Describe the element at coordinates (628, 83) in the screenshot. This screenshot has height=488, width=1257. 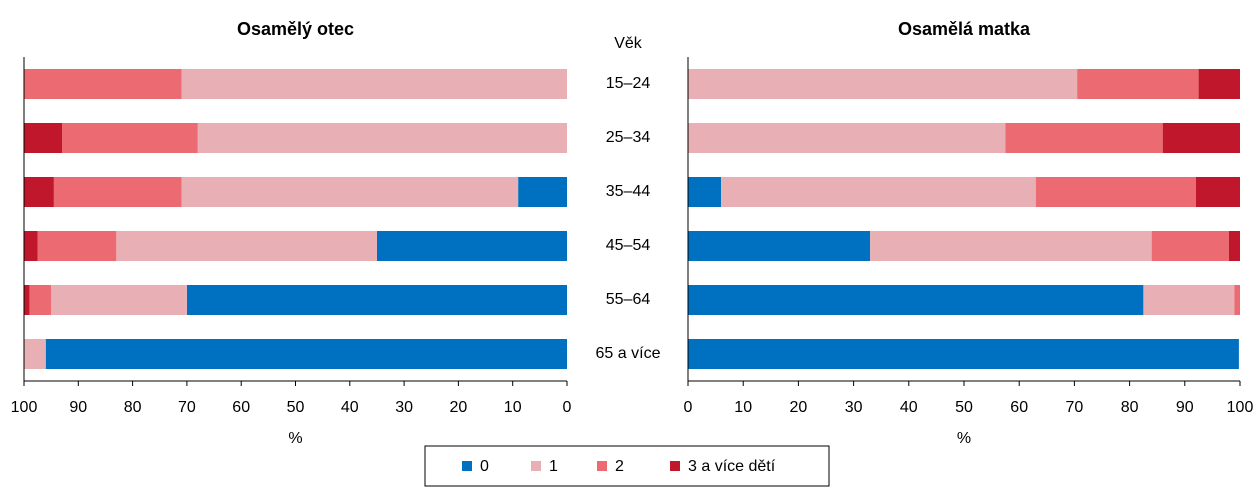
I see `category-label: 15–24` at that location.